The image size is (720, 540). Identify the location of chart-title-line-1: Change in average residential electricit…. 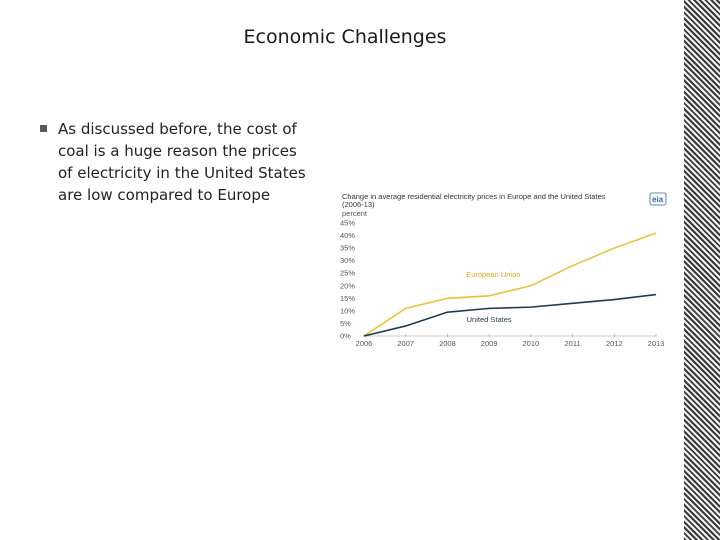
(474, 196).